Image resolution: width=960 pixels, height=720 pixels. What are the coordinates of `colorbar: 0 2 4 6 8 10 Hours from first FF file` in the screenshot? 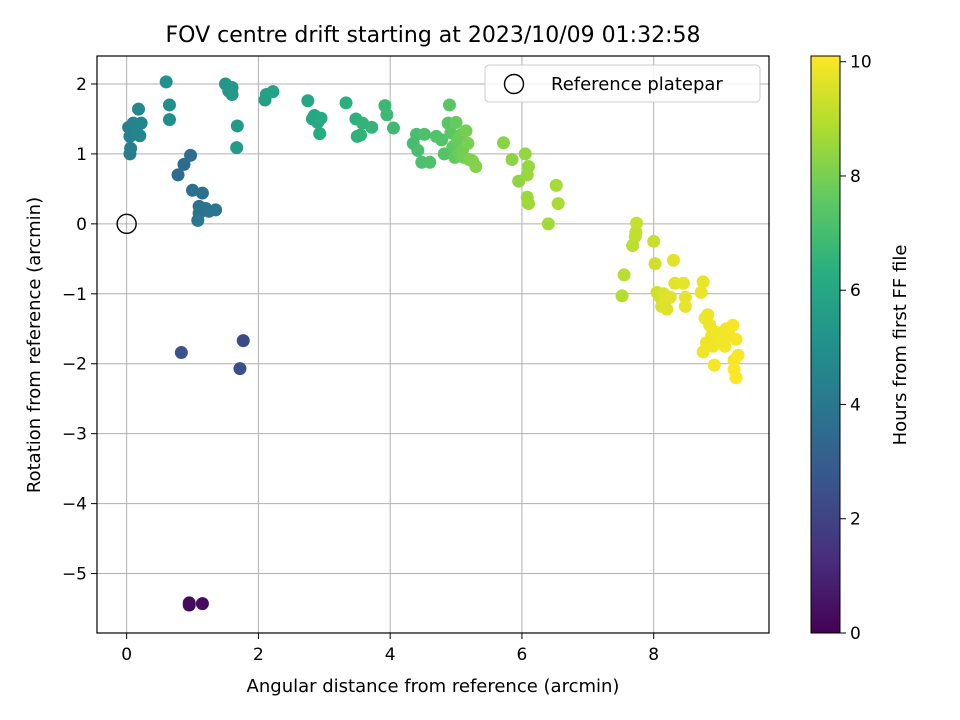 It's located at (860, 348).